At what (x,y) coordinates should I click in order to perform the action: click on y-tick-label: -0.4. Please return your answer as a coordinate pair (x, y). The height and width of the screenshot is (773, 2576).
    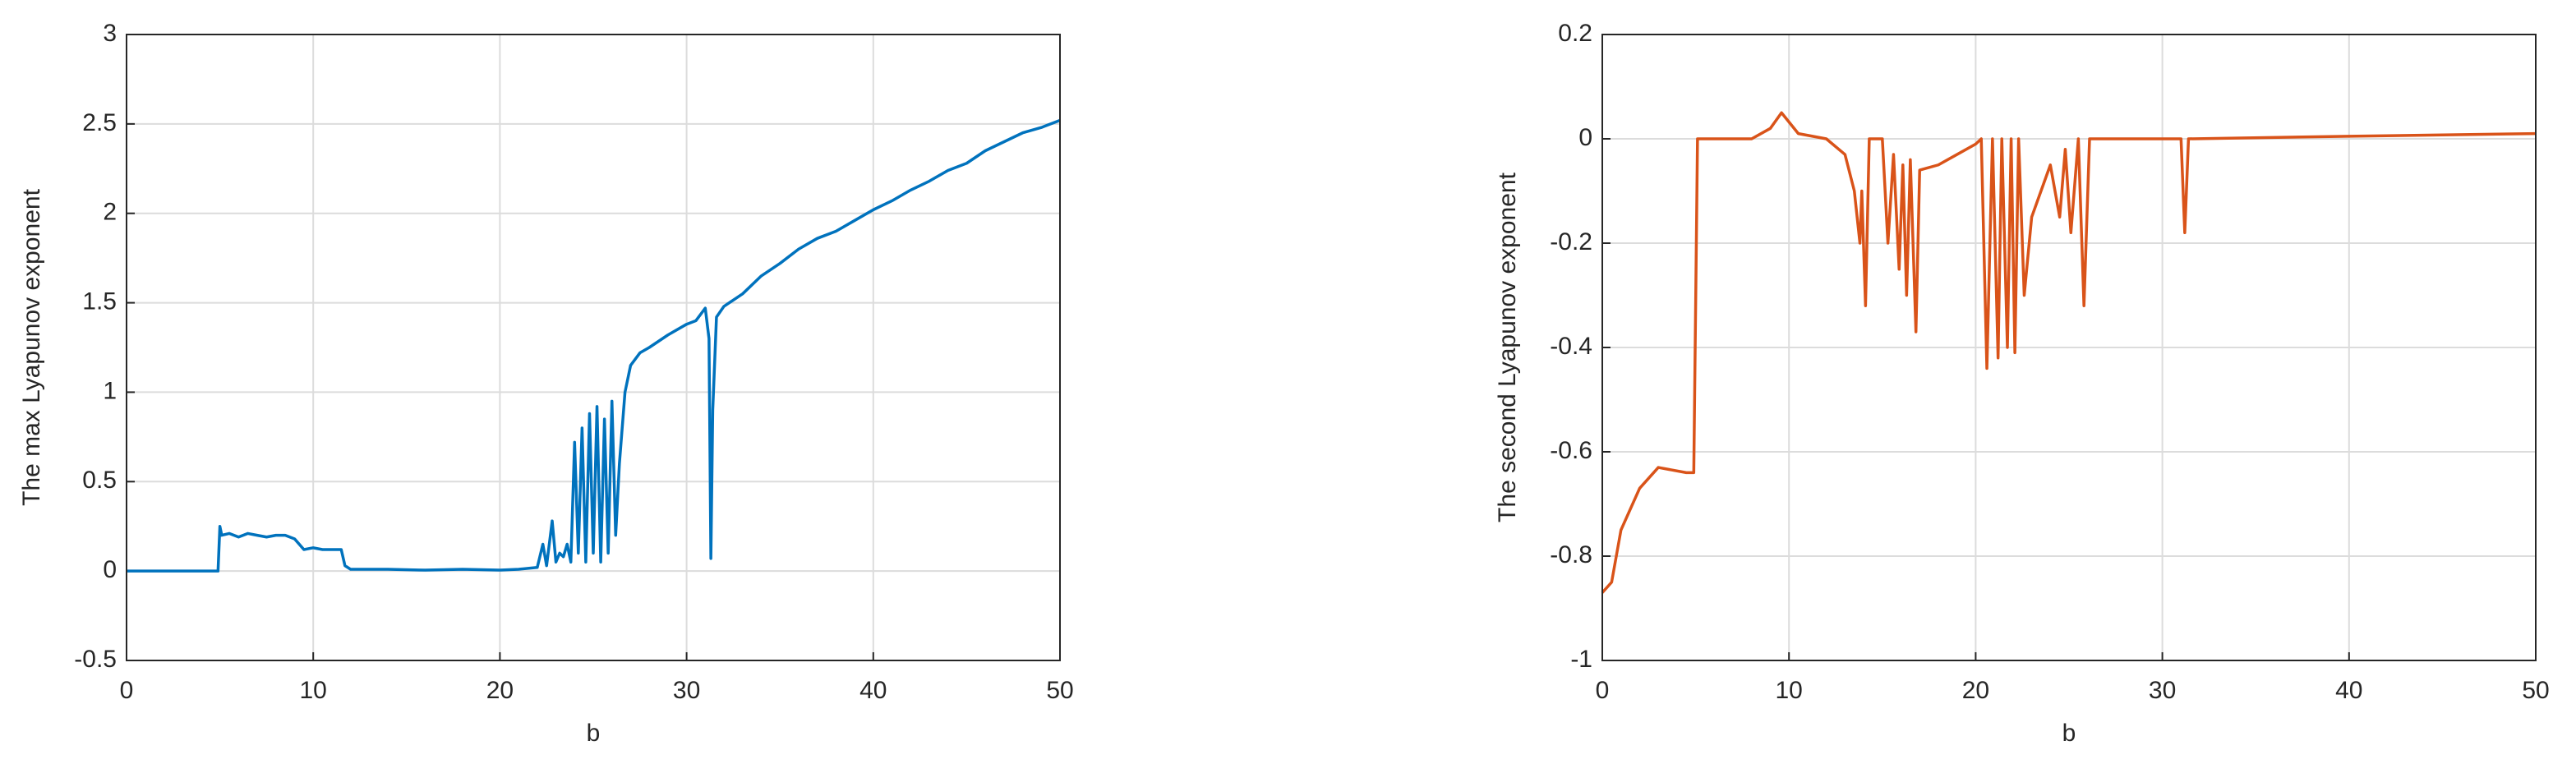
    Looking at the image, I should click on (1571, 346).